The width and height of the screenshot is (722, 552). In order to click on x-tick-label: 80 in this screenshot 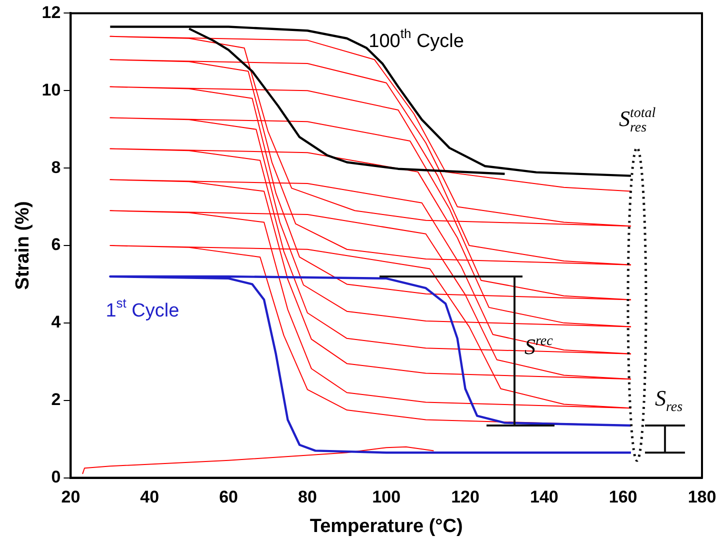, I will do `click(307, 497)`.